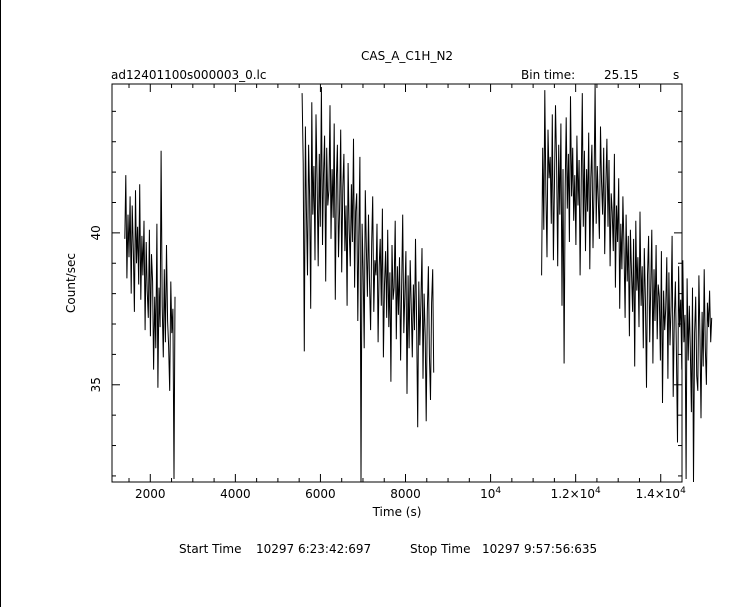 The height and width of the screenshot is (607, 744). What do you see at coordinates (96, 232) in the screenshot?
I see `y-tick-label: 40` at bounding box center [96, 232].